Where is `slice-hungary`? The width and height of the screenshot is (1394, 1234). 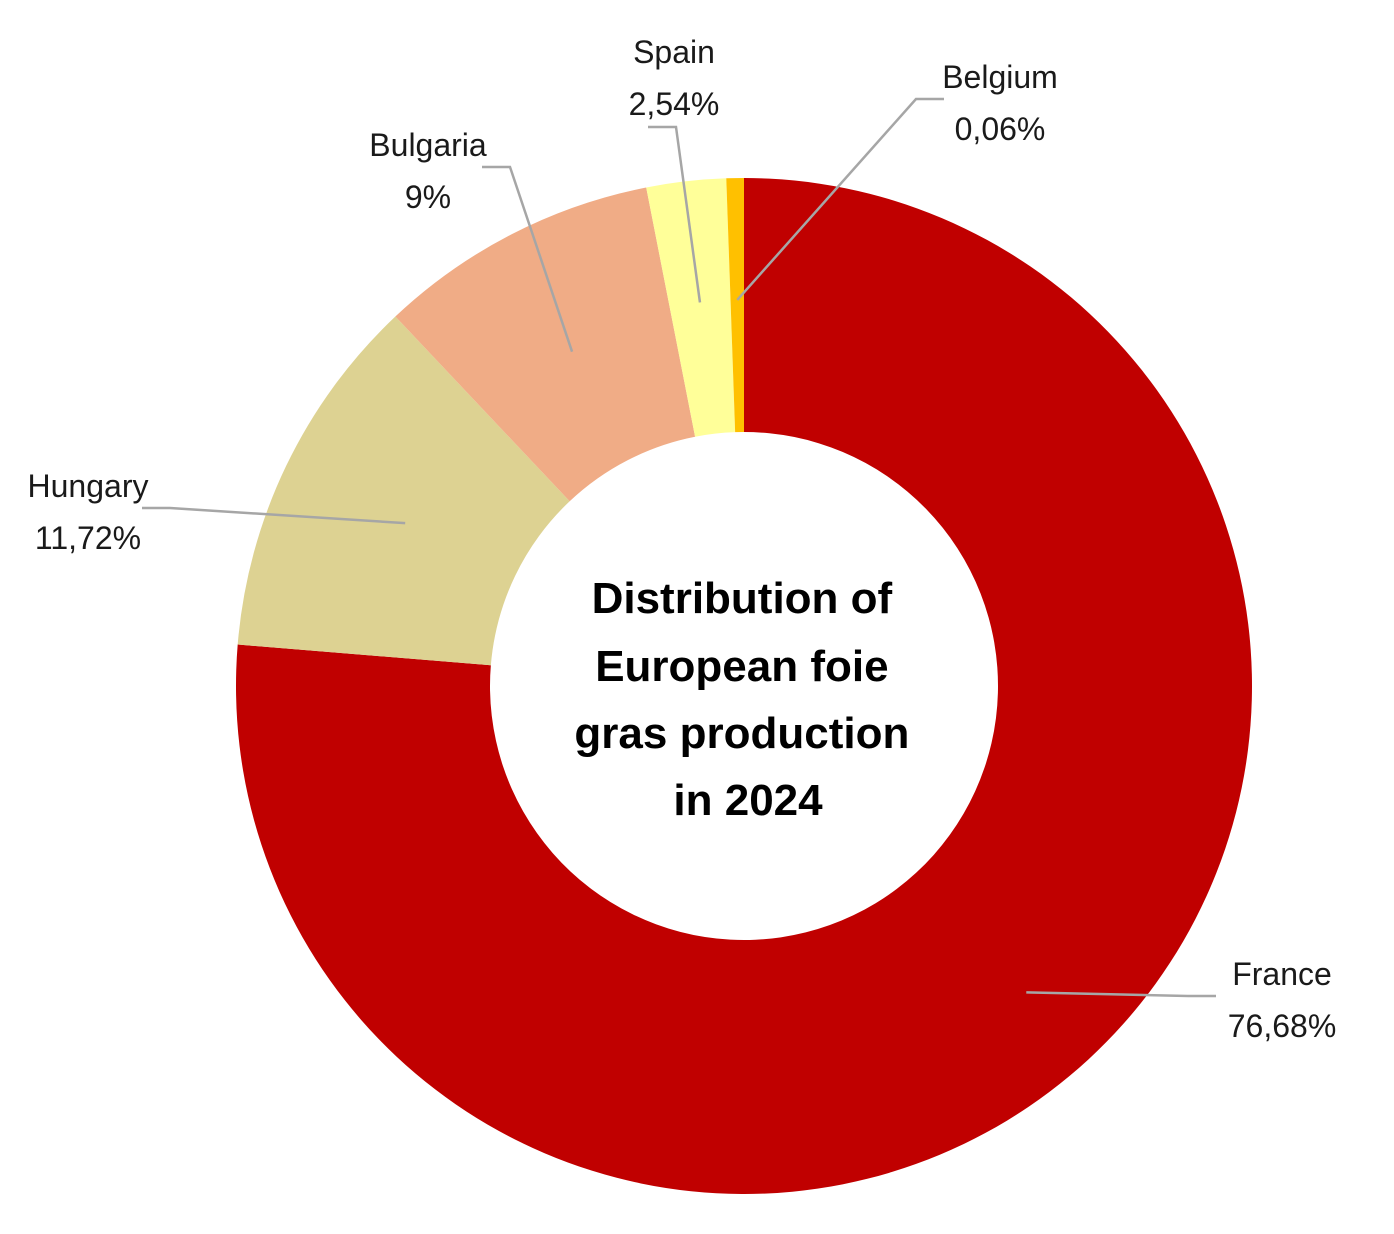
slice-hungary is located at coordinates (403, 491).